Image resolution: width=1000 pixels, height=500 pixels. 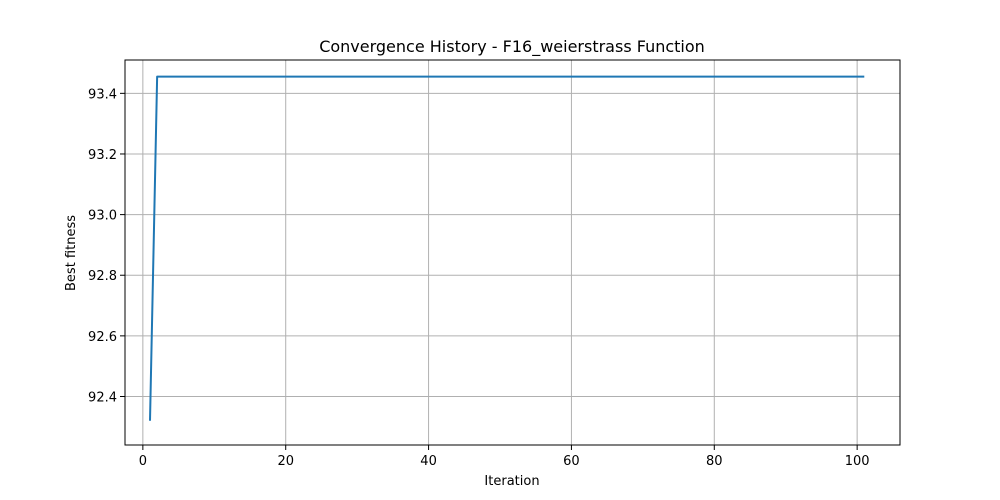 What do you see at coordinates (71, 253) in the screenshot?
I see `y-axis-label: Best fitness` at bounding box center [71, 253].